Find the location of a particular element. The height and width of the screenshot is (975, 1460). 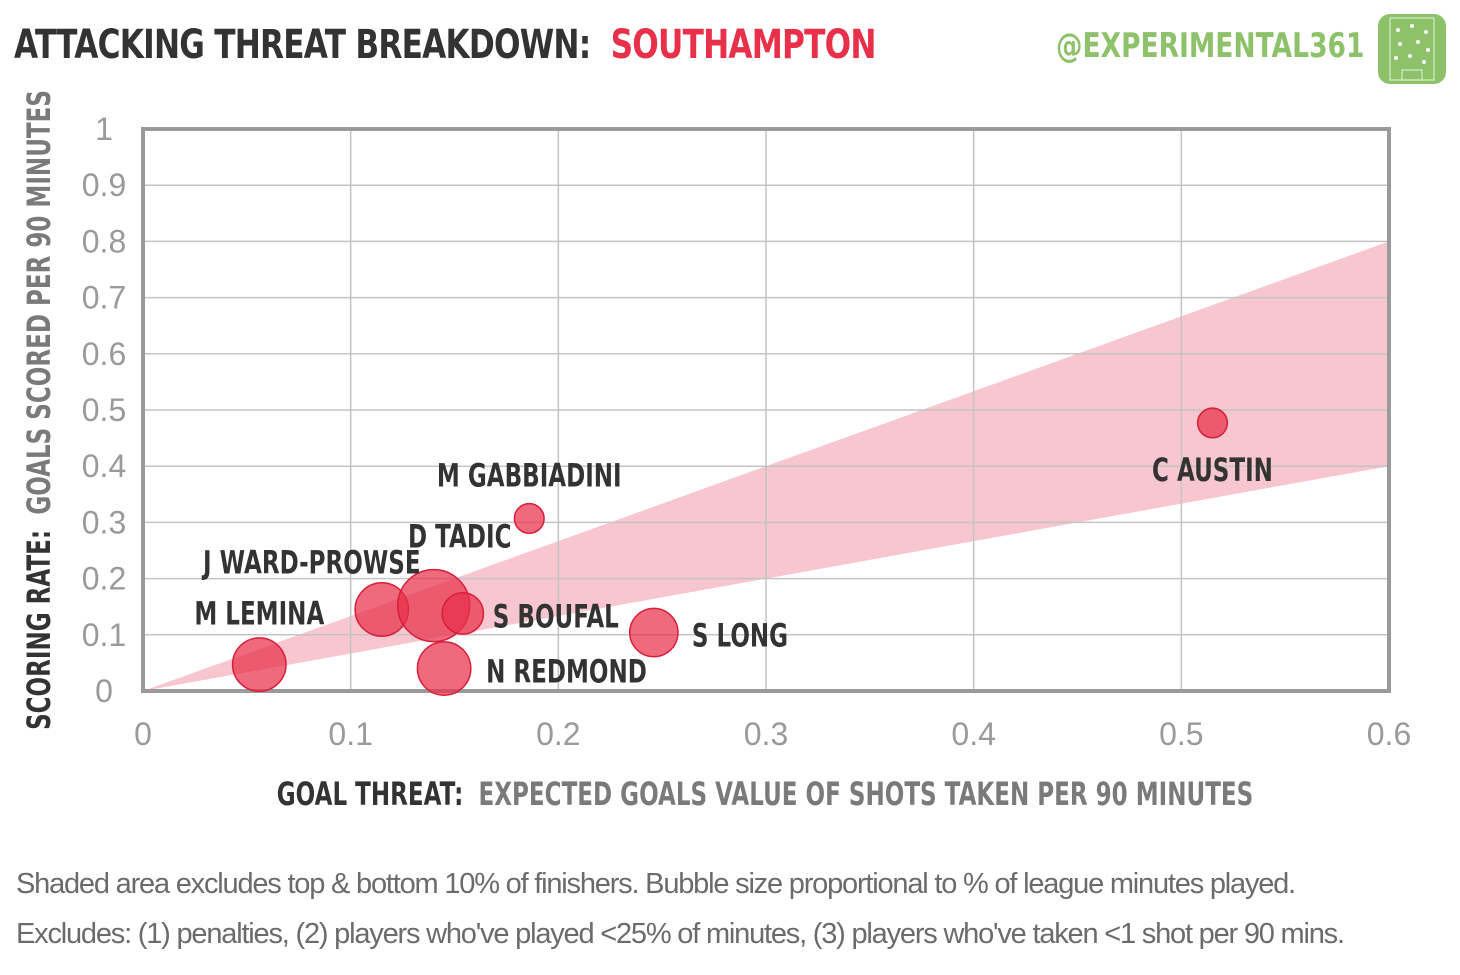

x-tick-label-2: 0.2 is located at coordinates (558, 734).